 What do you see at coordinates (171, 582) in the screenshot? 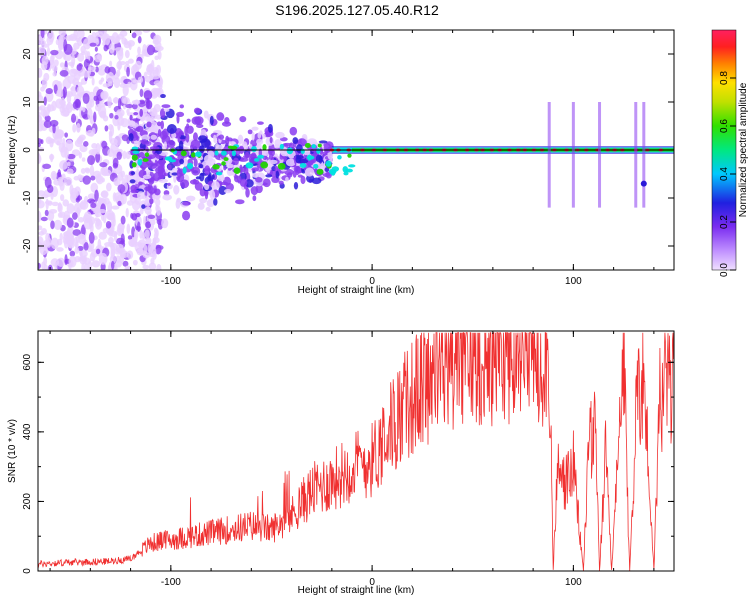
I see `x-tick-label: -100` at bounding box center [171, 582].